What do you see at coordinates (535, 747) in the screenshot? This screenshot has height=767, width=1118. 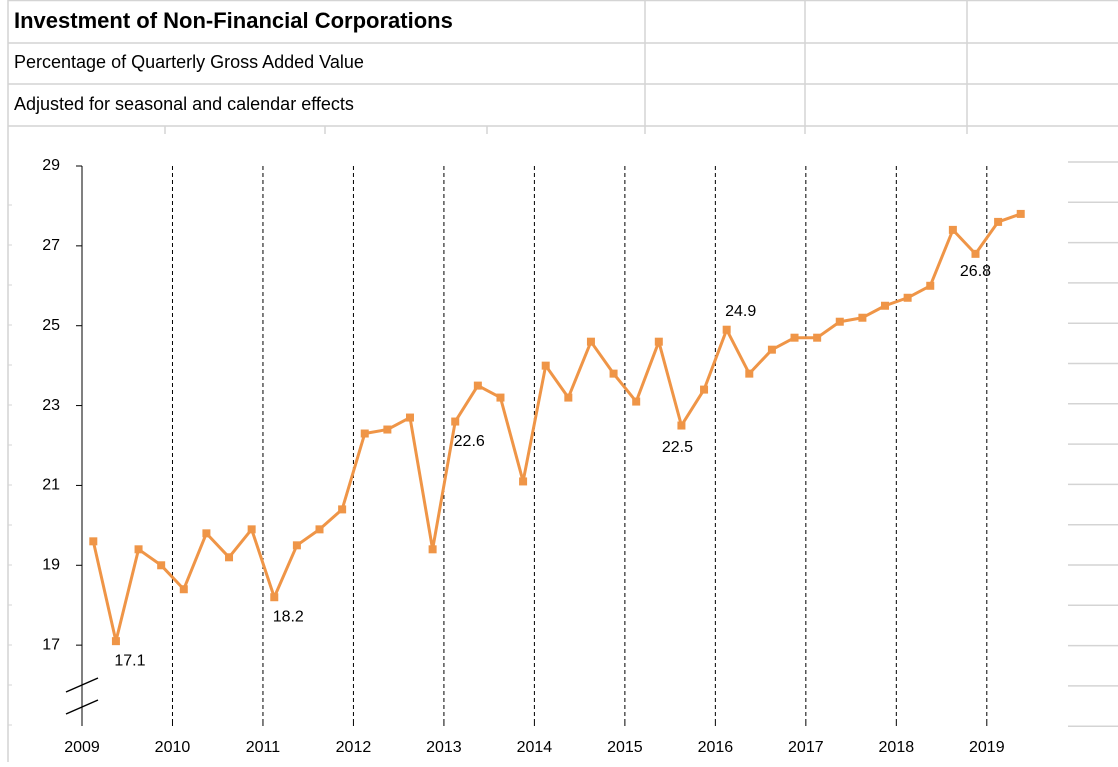 I see `x-tick-label: 2014` at bounding box center [535, 747].